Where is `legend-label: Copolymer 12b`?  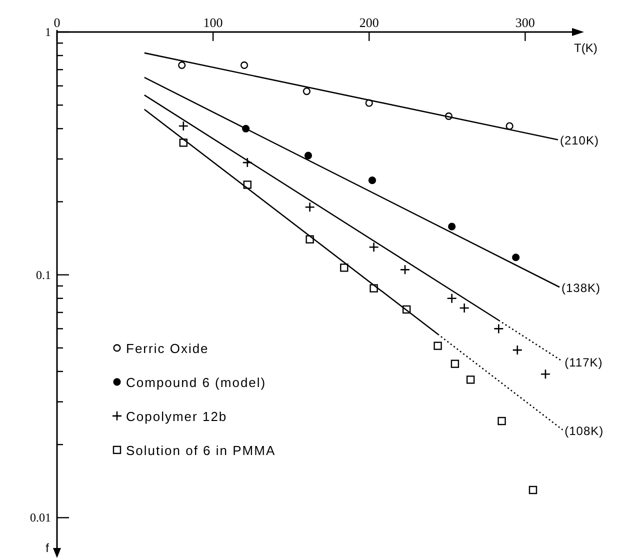
legend-label: Copolymer 12b is located at coordinates (177, 416).